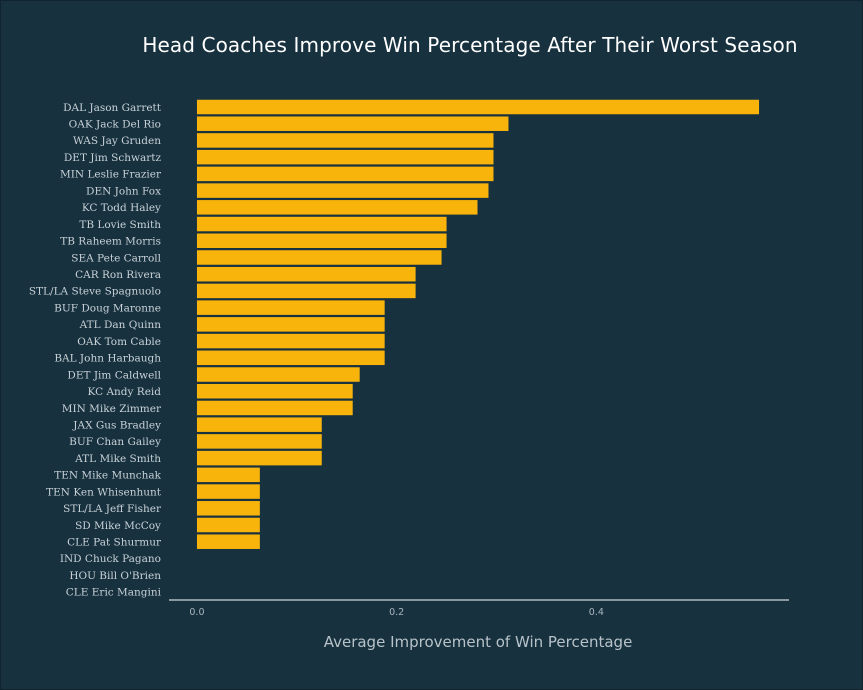 The width and height of the screenshot is (863, 690). What do you see at coordinates (306, 291) in the screenshot?
I see `bar-stl-la-steve-spagnuolo` at bounding box center [306, 291].